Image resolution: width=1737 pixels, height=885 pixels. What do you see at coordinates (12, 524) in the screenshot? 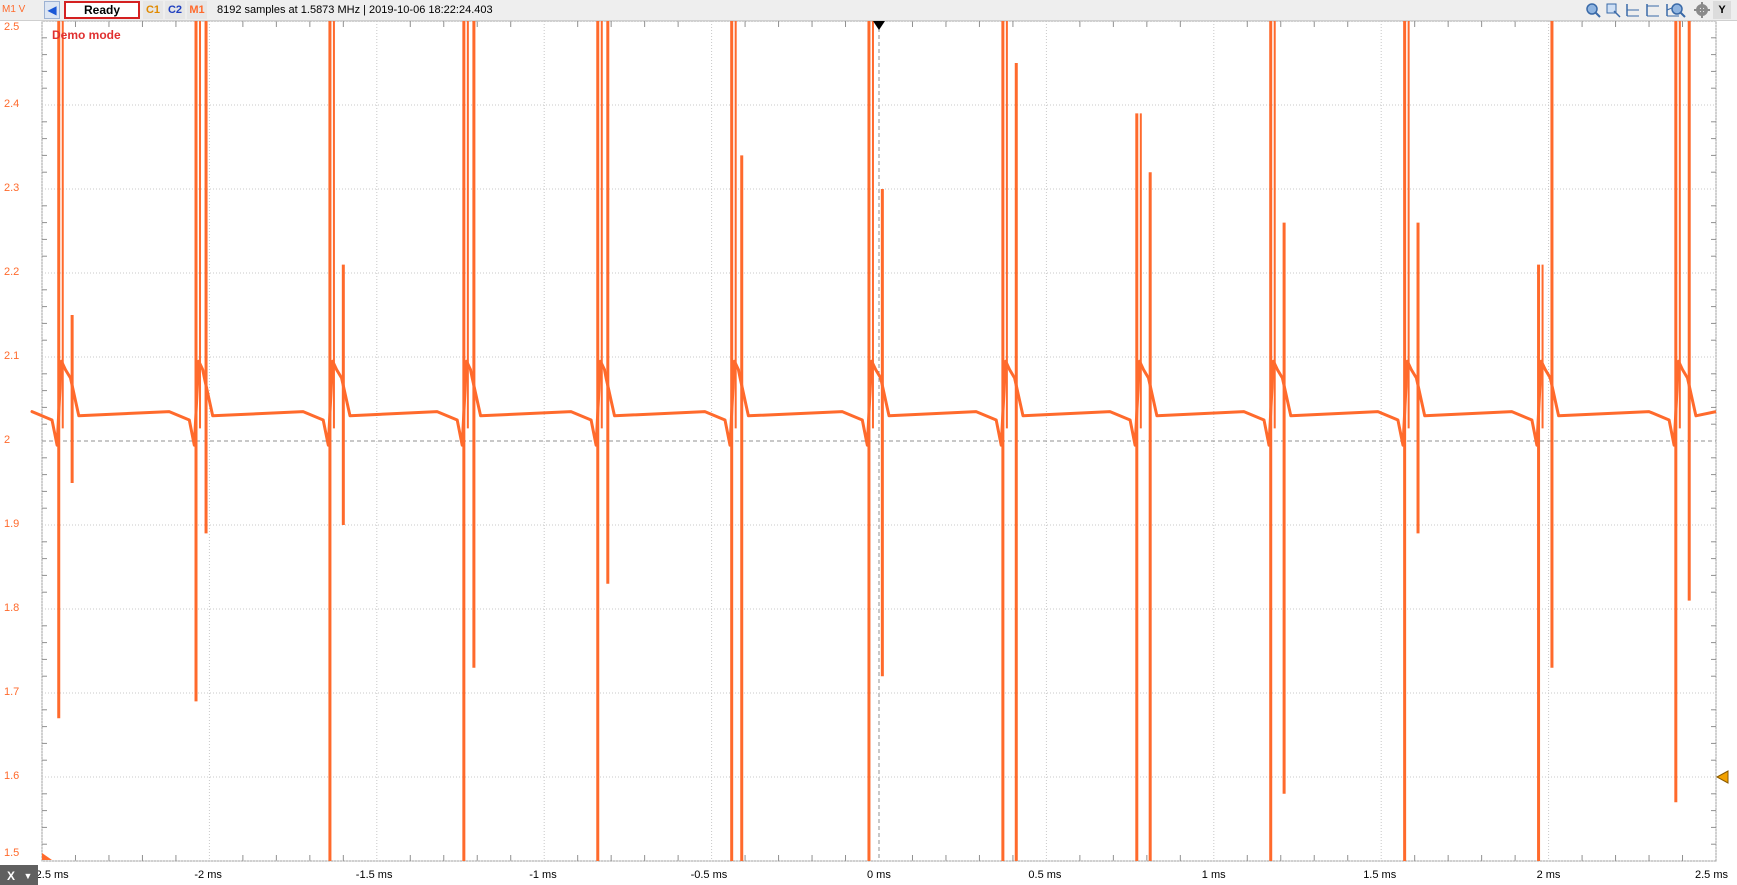
I see `y-tick-label: 1.9` at bounding box center [12, 524].